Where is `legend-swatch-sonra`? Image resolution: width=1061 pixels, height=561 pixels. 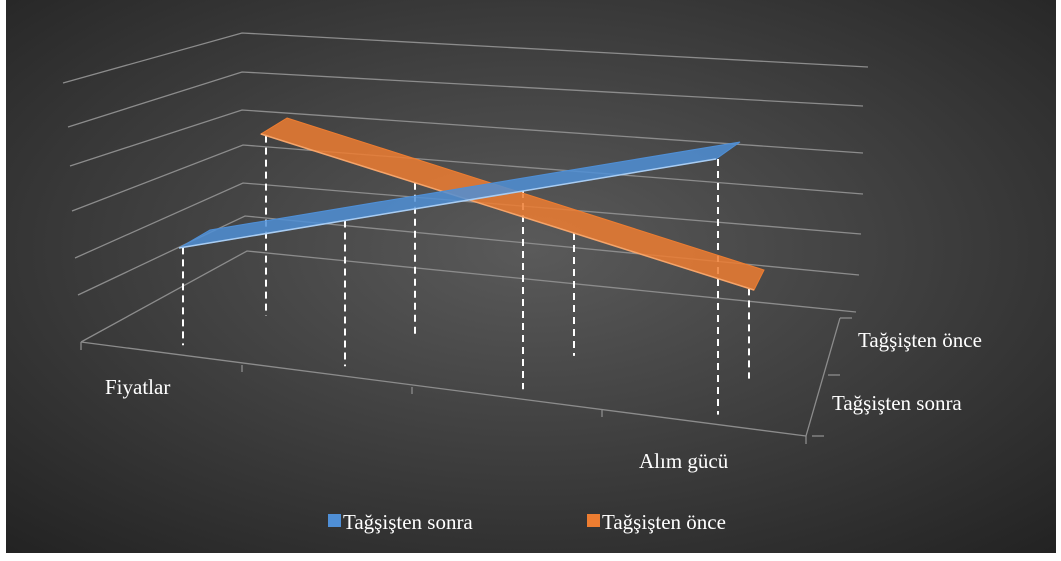 legend-swatch-sonra is located at coordinates (334, 520).